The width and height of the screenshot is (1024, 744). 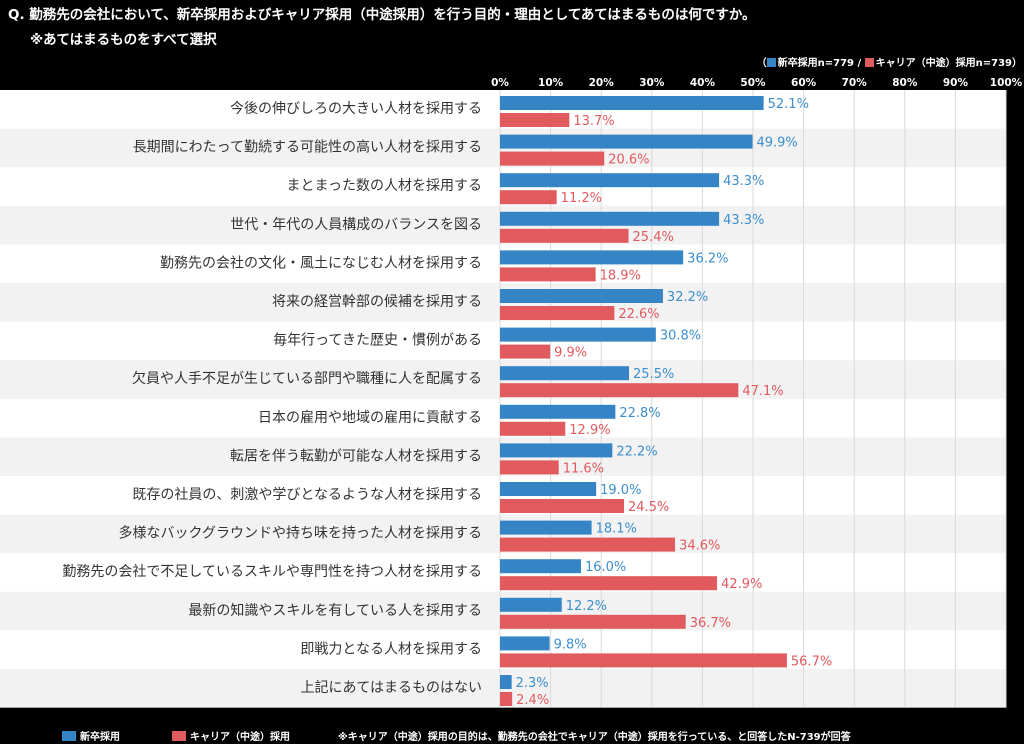 I want to click on x-tick-label: 0%, so click(x=500, y=83).